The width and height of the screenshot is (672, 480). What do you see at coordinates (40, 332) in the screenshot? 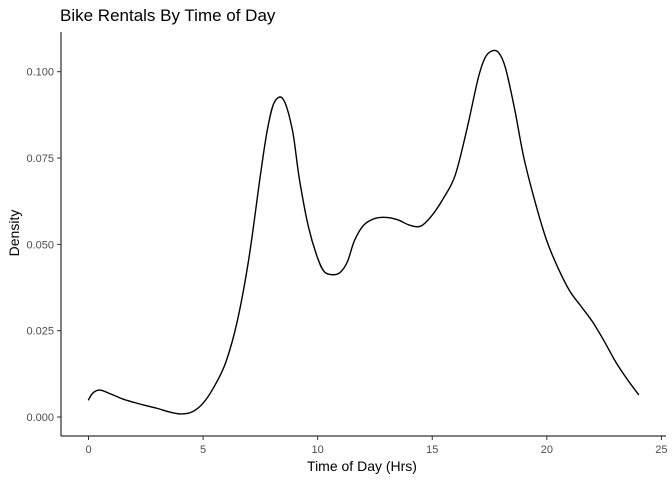
I see `y-tick-label: 0.025` at bounding box center [40, 332].